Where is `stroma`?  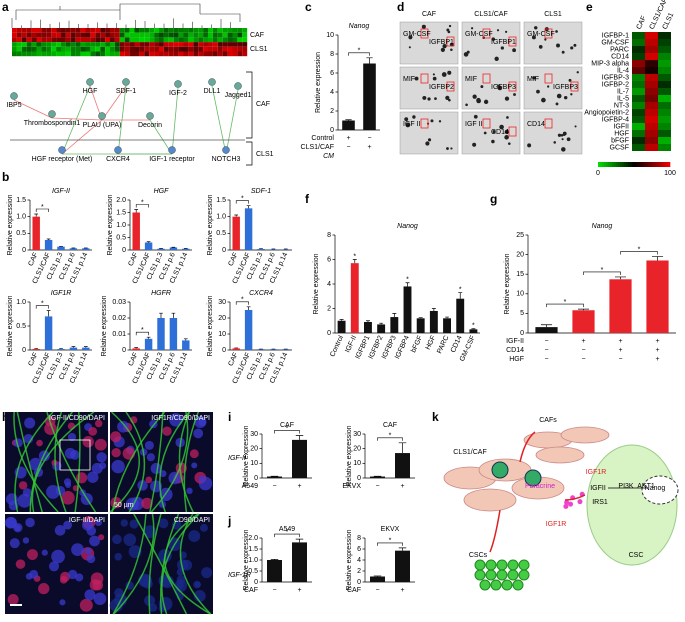 stroma is located at coordinates (29, 462).